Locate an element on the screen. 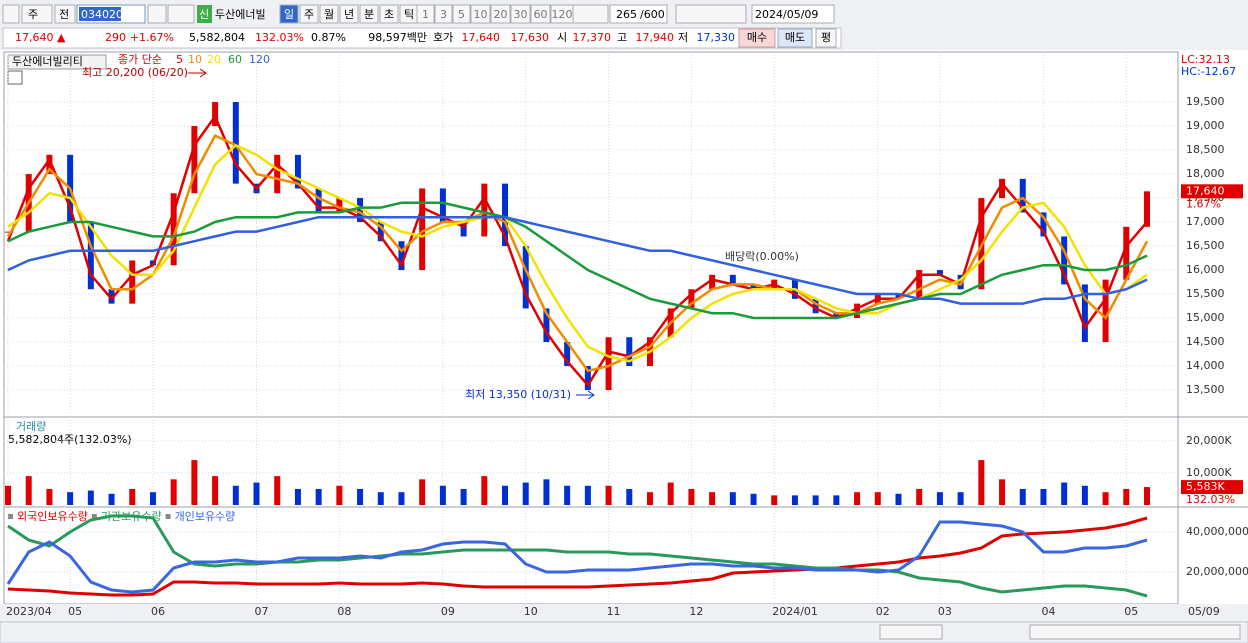 This screenshot has width=1248, height=643. number-label: 5 is located at coordinates (461, 14).